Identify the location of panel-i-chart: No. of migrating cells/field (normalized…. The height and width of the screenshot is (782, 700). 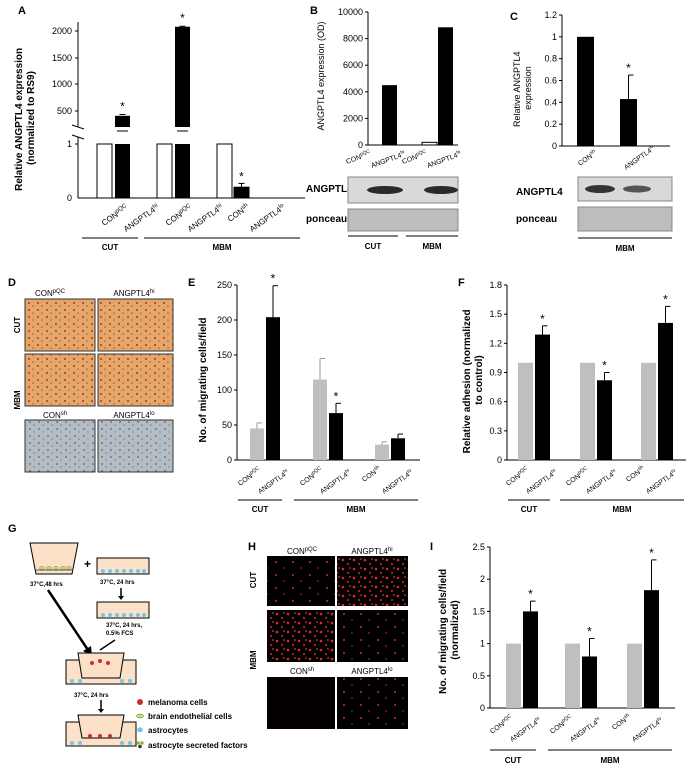
(556, 653).